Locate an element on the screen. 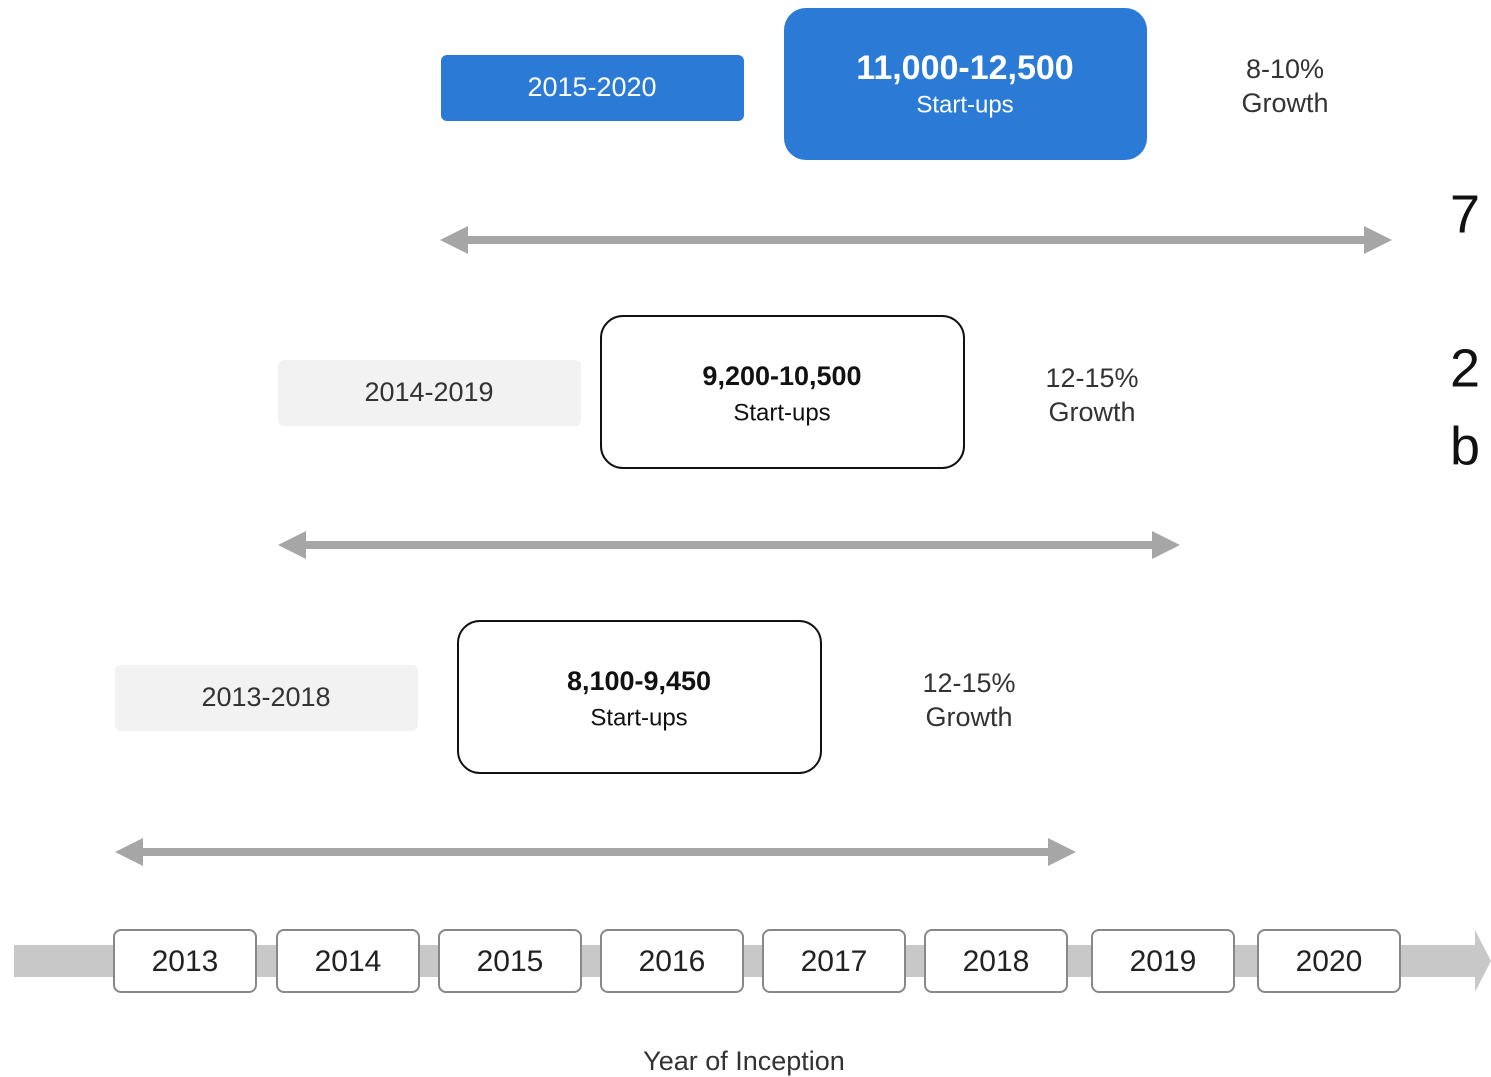 Image resolution: width=1491 pixels, height=1077 pixels. count-value: 8,100-9,450 is located at coordinates (639, 681).